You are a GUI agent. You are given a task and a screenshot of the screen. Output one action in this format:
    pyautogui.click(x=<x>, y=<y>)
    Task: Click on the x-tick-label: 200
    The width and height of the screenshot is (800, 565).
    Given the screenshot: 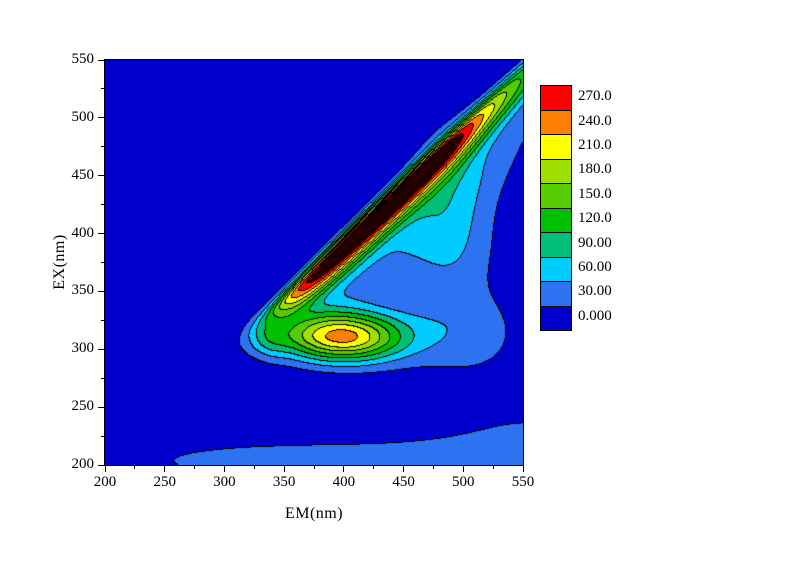 What is the action you would take?
    pyautogui.click(x=105, y=482)
    